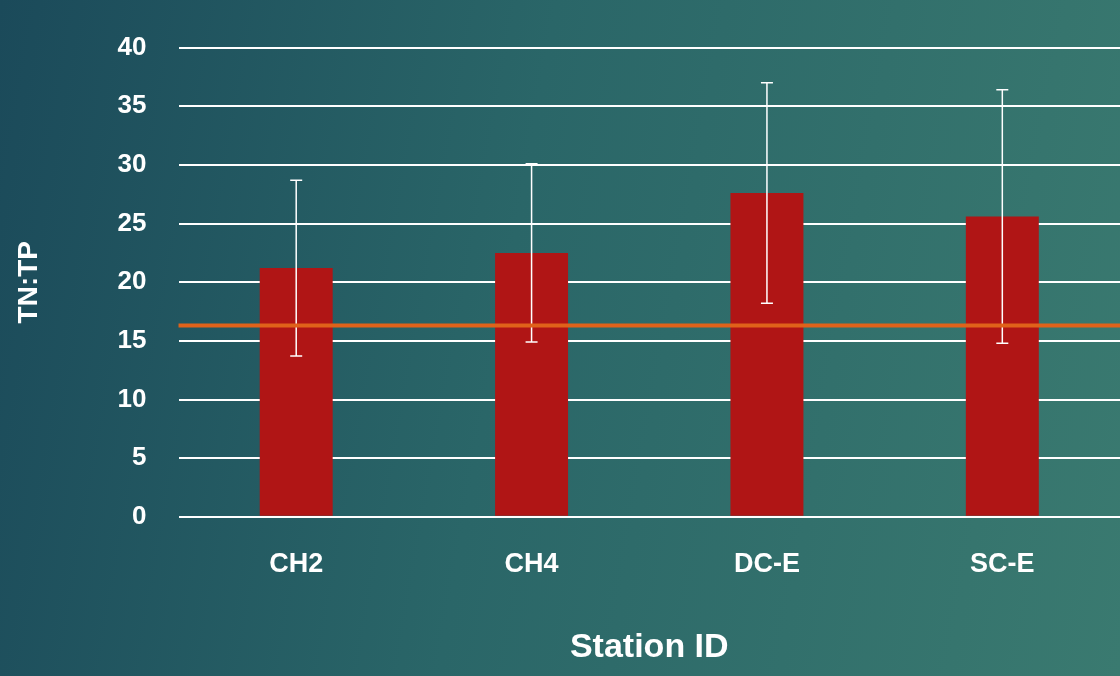  What do you see at coordinates (766, 563) in the screenshot?
I see `x-tick-label: DC-E` at bounding box center [766, 563].